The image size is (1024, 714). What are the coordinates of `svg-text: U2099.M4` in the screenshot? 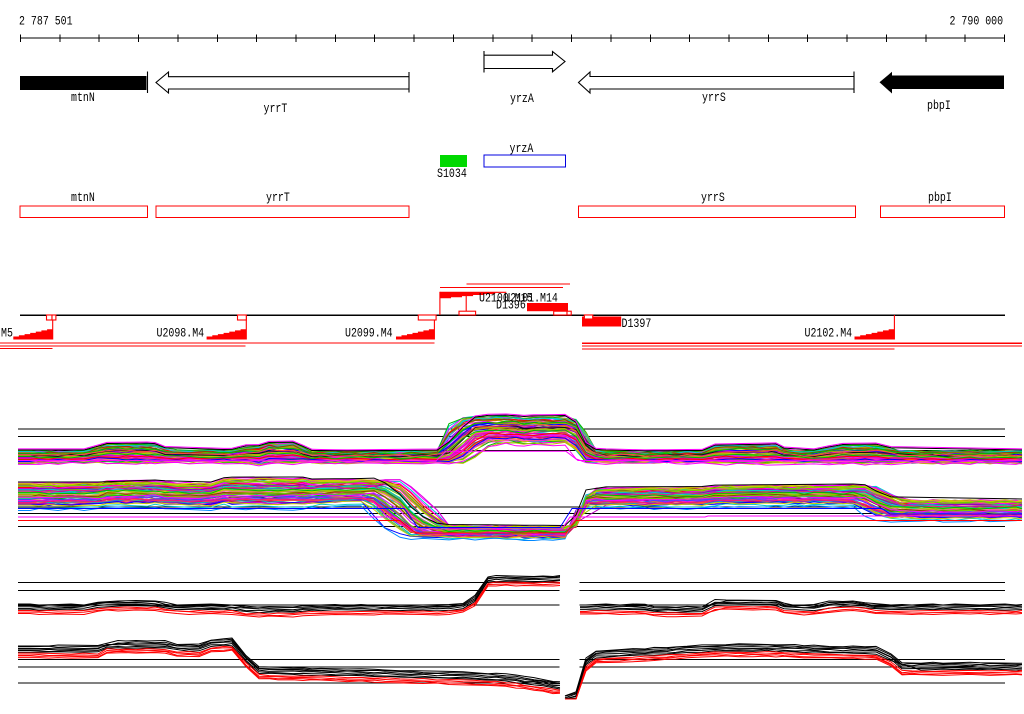 It's located at (369, 333).